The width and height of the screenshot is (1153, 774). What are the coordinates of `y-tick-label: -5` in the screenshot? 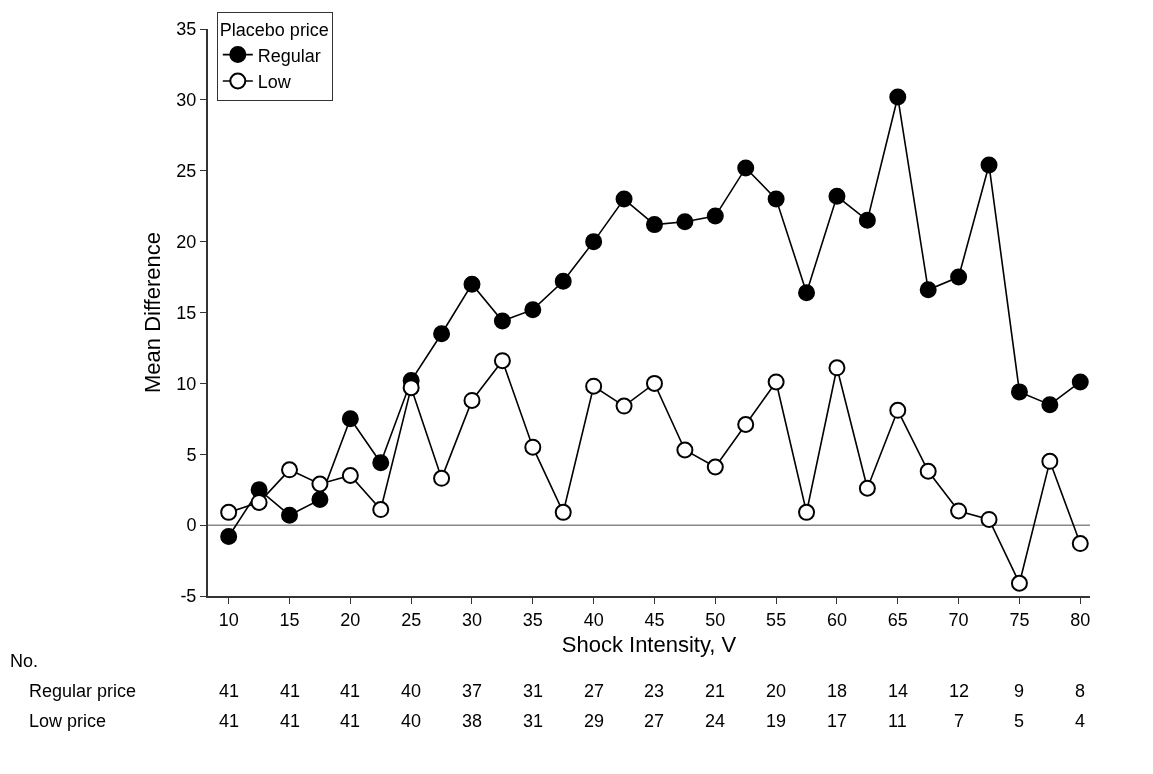 It's located at (188, 596).